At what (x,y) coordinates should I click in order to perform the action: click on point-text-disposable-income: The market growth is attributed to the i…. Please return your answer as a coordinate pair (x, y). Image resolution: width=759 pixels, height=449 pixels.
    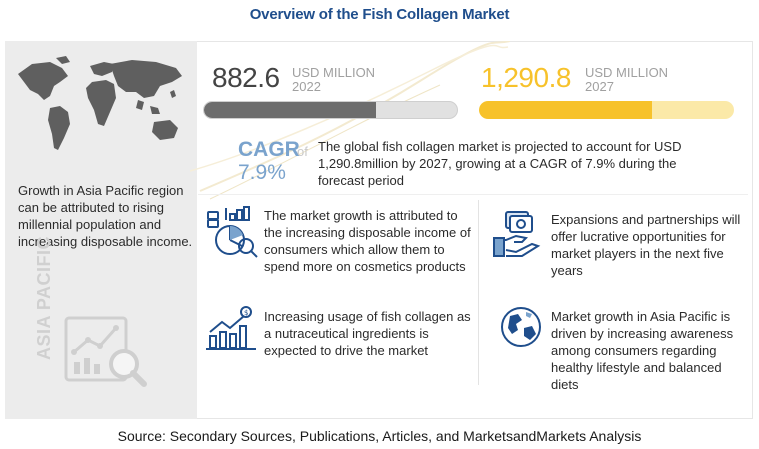
    Looking at the image, I should click on (367, 241).